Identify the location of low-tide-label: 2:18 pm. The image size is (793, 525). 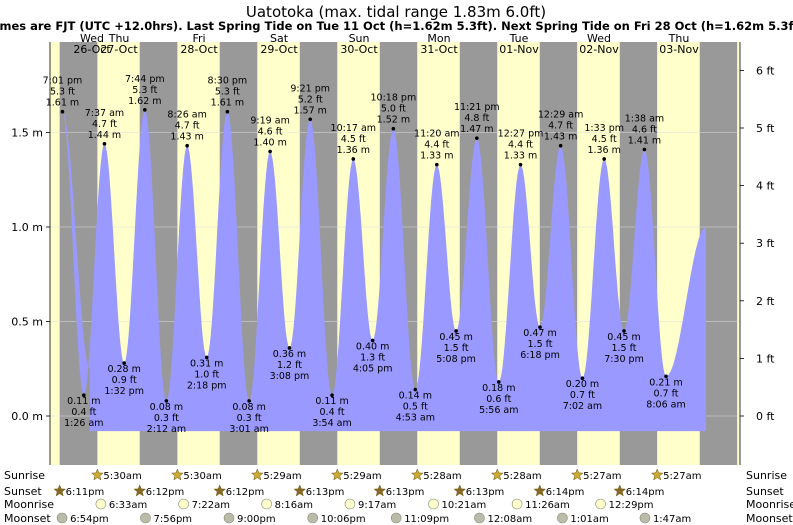
(207, 385).